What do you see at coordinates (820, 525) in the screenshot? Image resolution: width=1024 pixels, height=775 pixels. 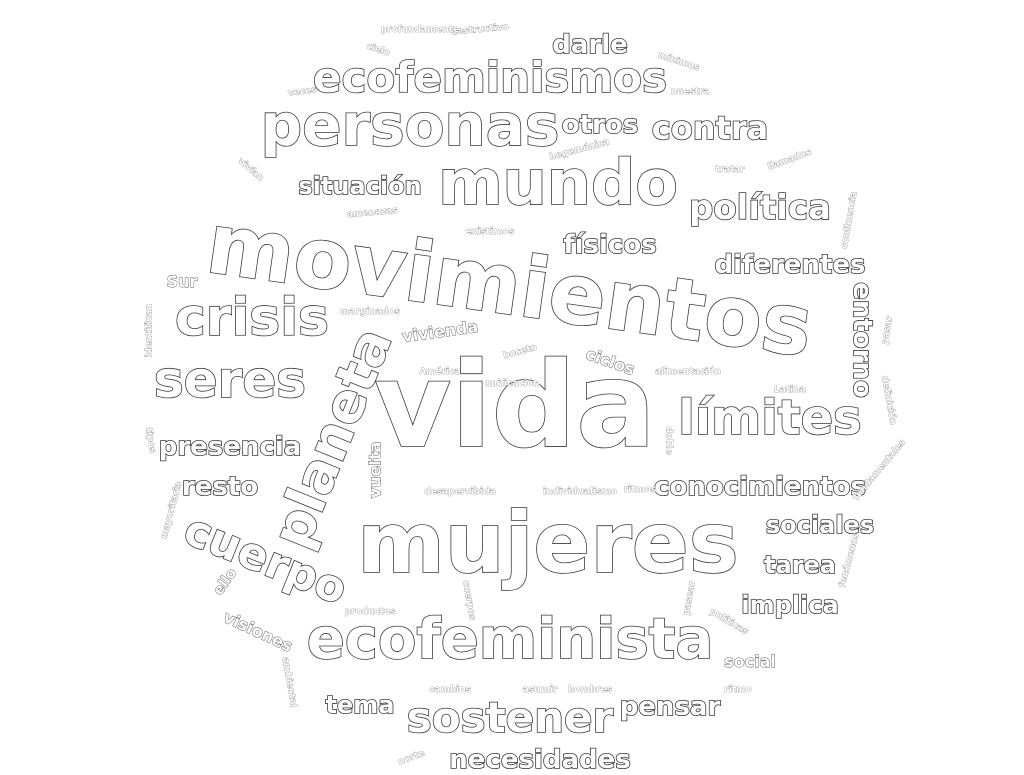 I see `word-cloud-word: sociales` at bounding box center [820, 525].